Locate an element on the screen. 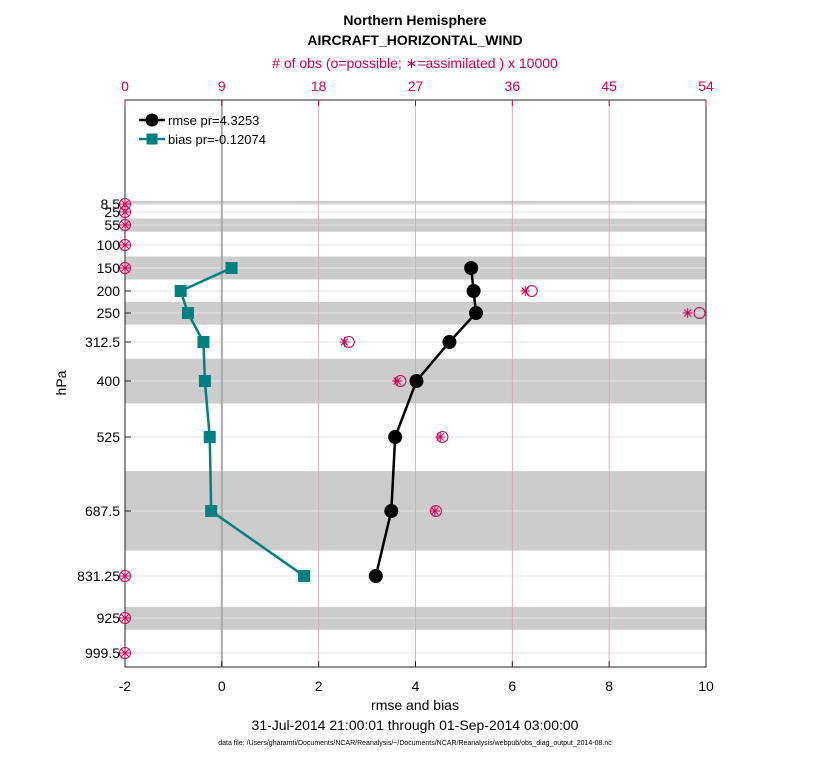 The image size is (830, 760). chart-title: Northern Hemisphere is located at coordinates (414, 20).